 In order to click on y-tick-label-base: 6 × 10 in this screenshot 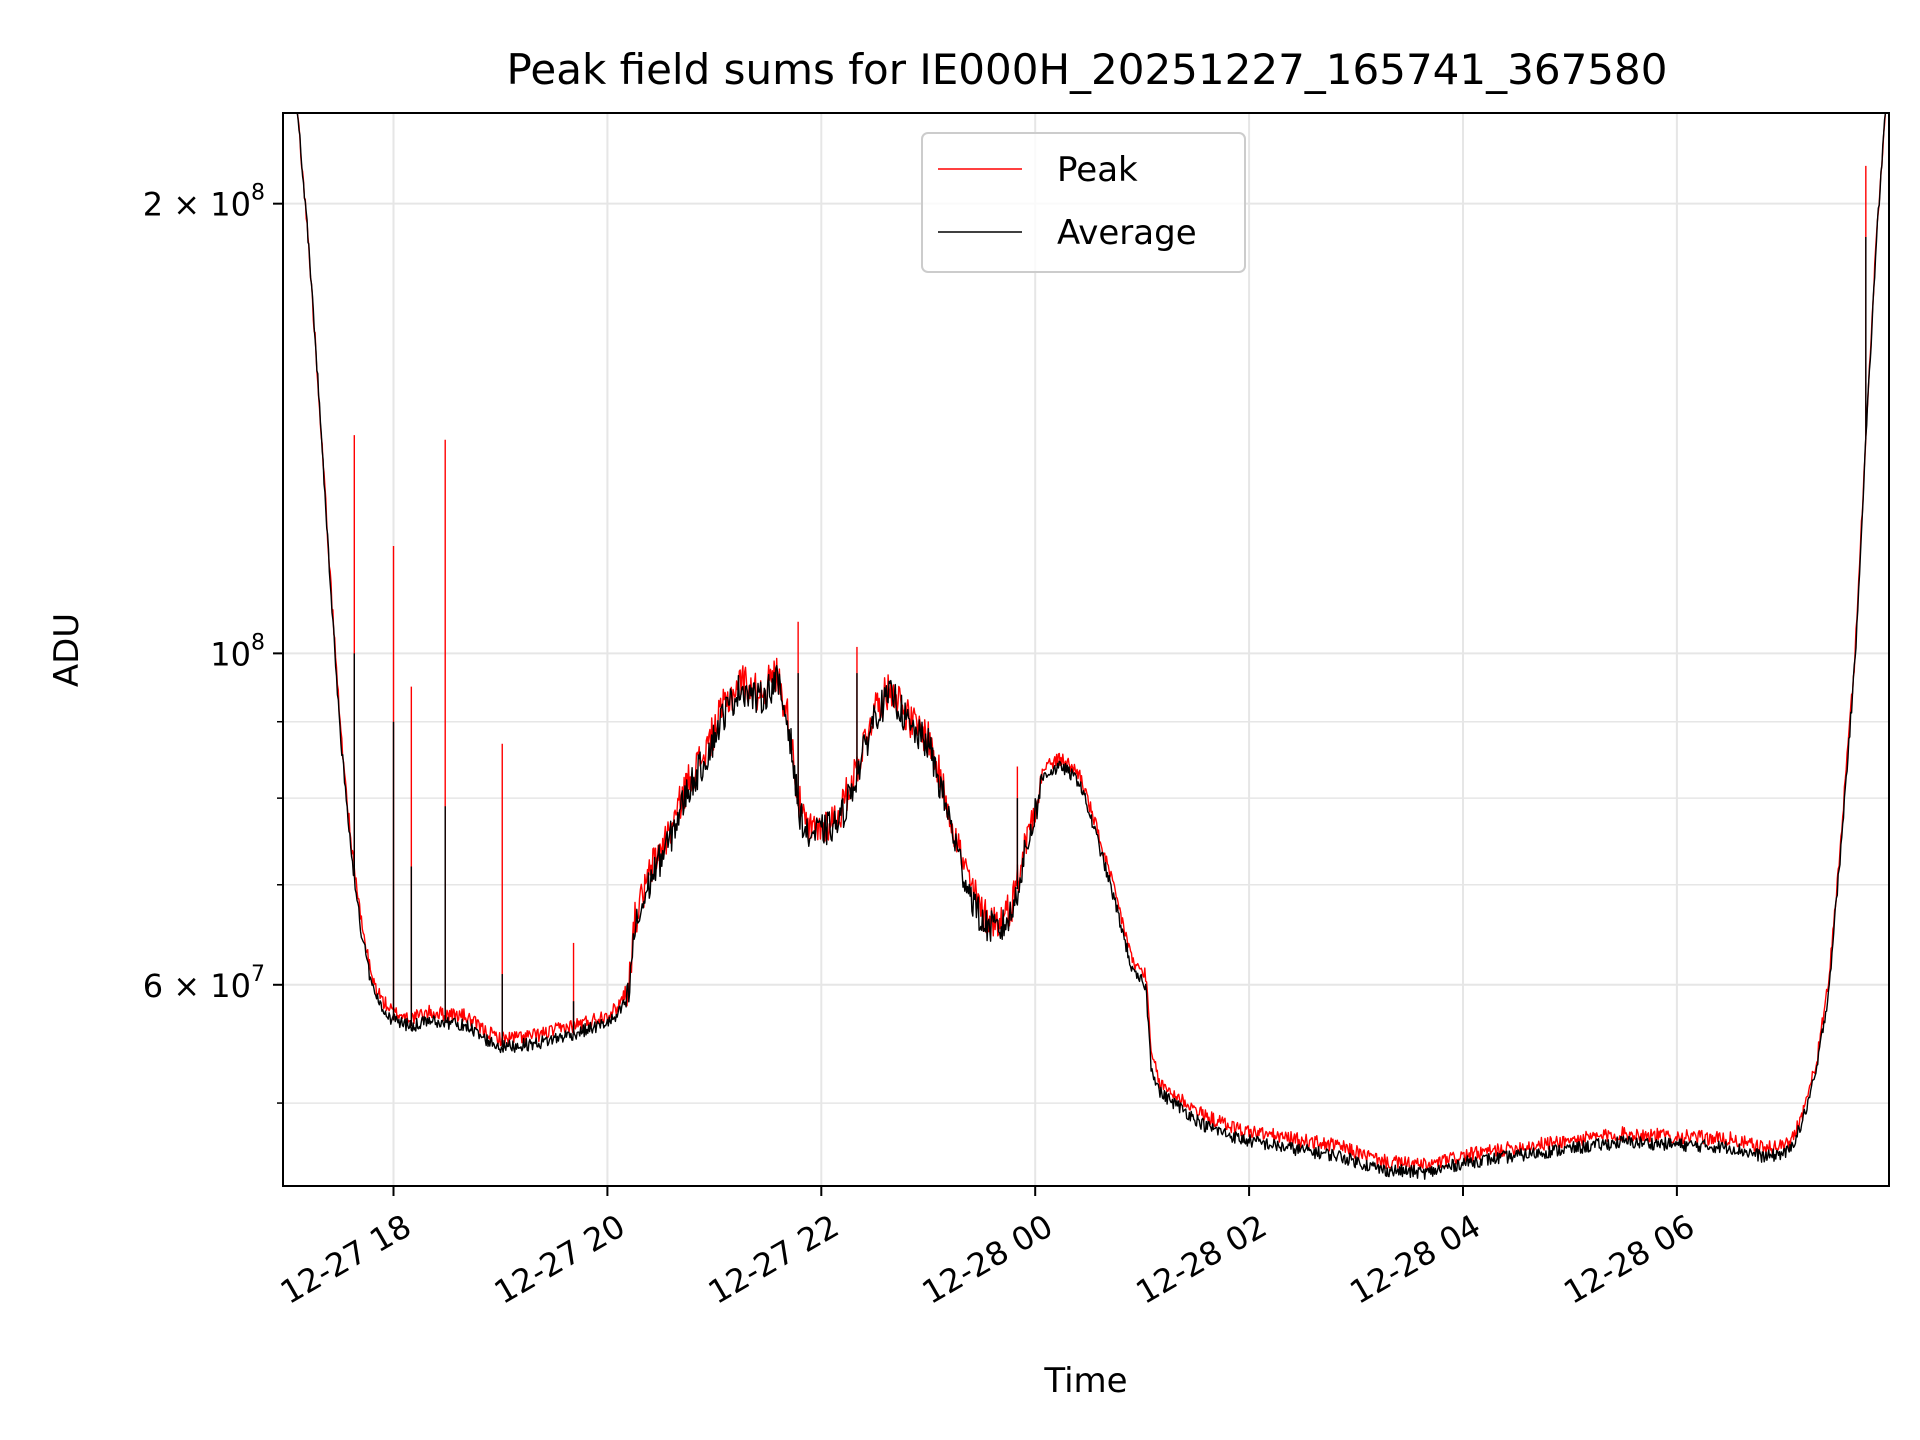, I will do `click(197, 986)`.